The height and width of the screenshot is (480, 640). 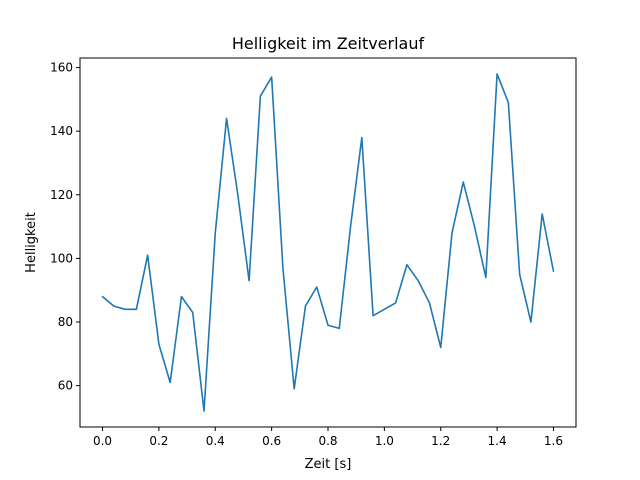 What do you see at coordinates (384, 441) in the screenshot?
I see `x-tick-label: 1.0` at bounding box center [384, 441].